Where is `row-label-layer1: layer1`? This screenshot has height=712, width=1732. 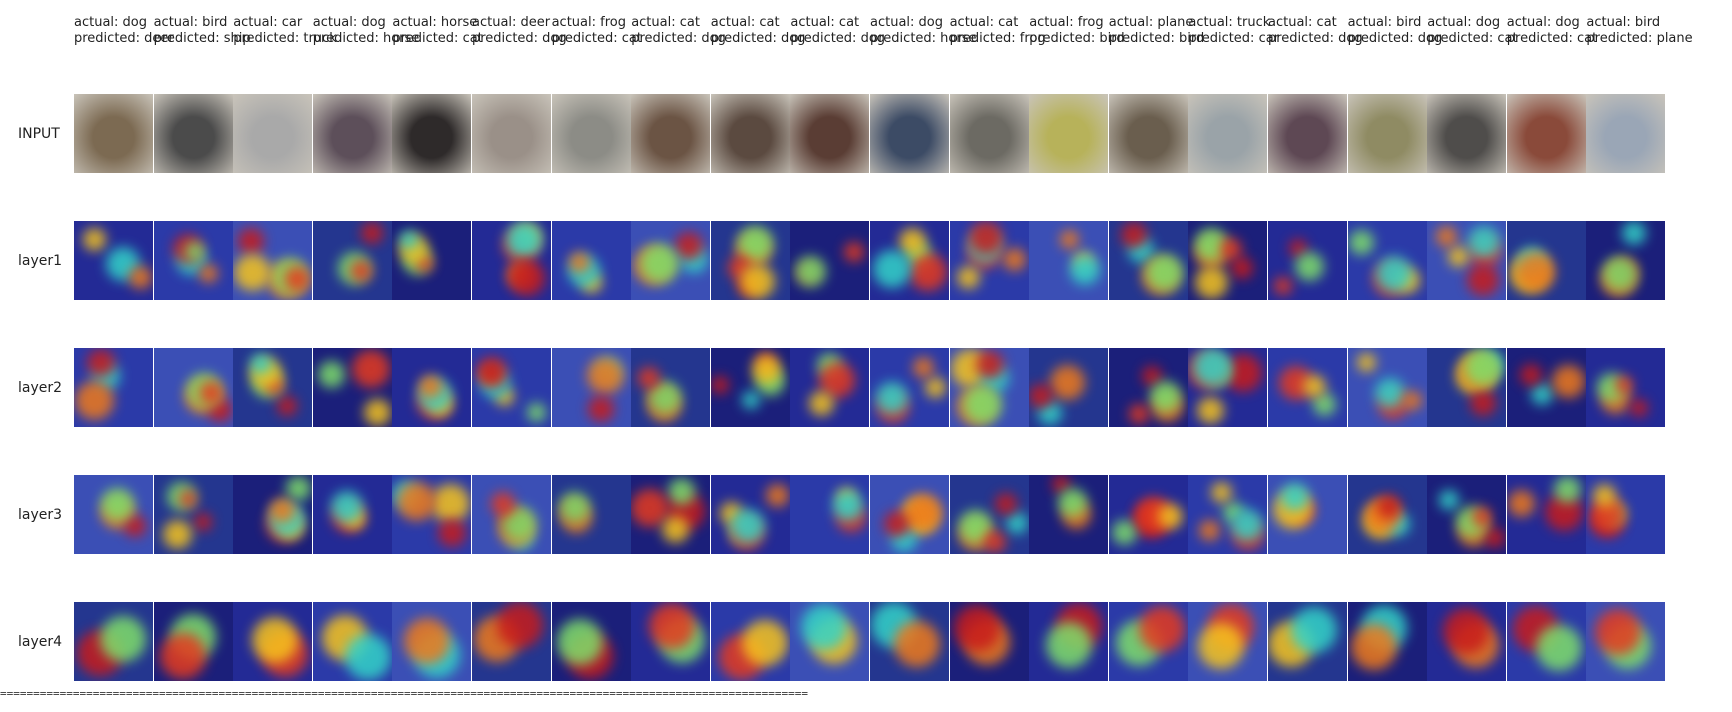
row-label-layer1: layer1 is located at coordinates (40, 261).